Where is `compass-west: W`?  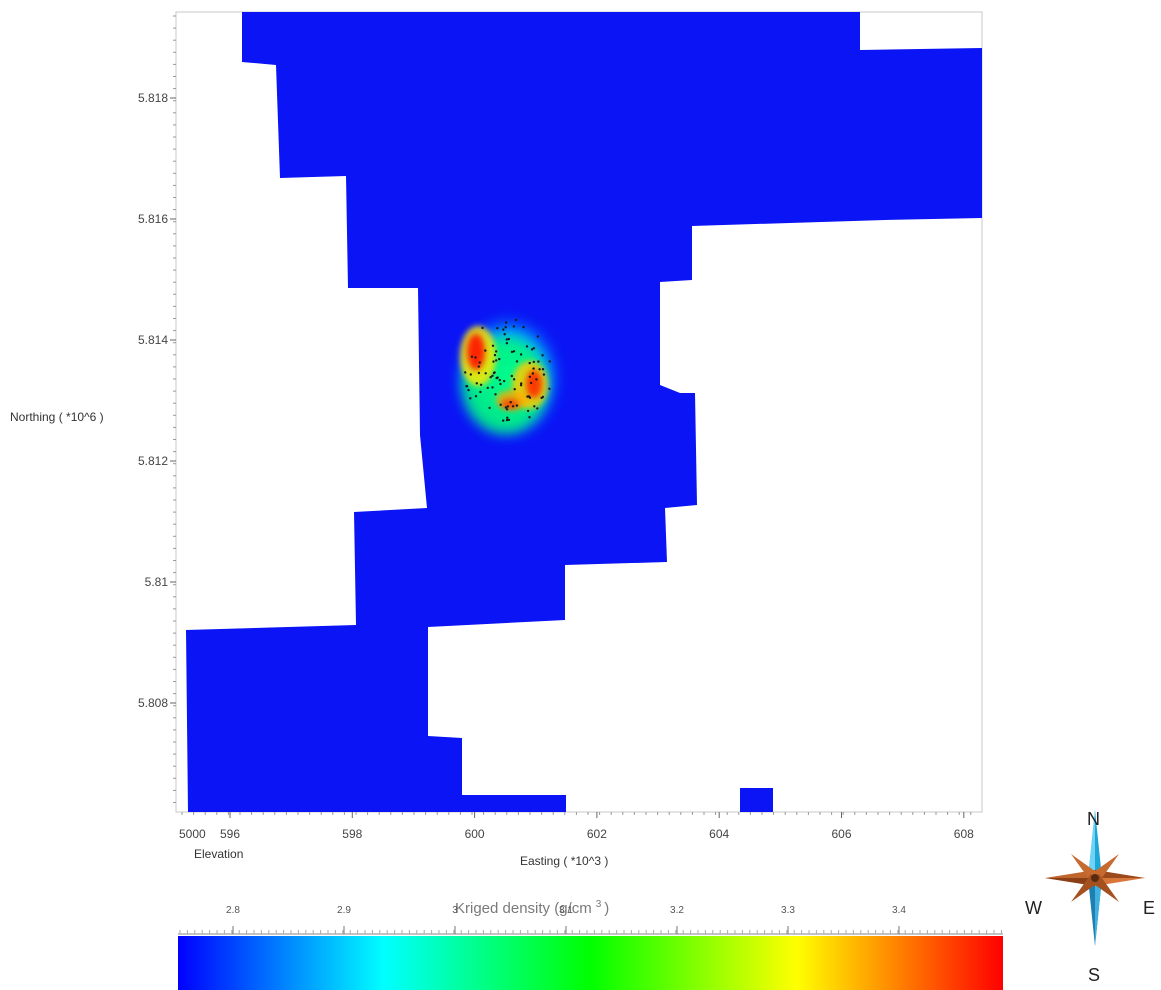 compass-west: W is located at coordinates (1033, 908).